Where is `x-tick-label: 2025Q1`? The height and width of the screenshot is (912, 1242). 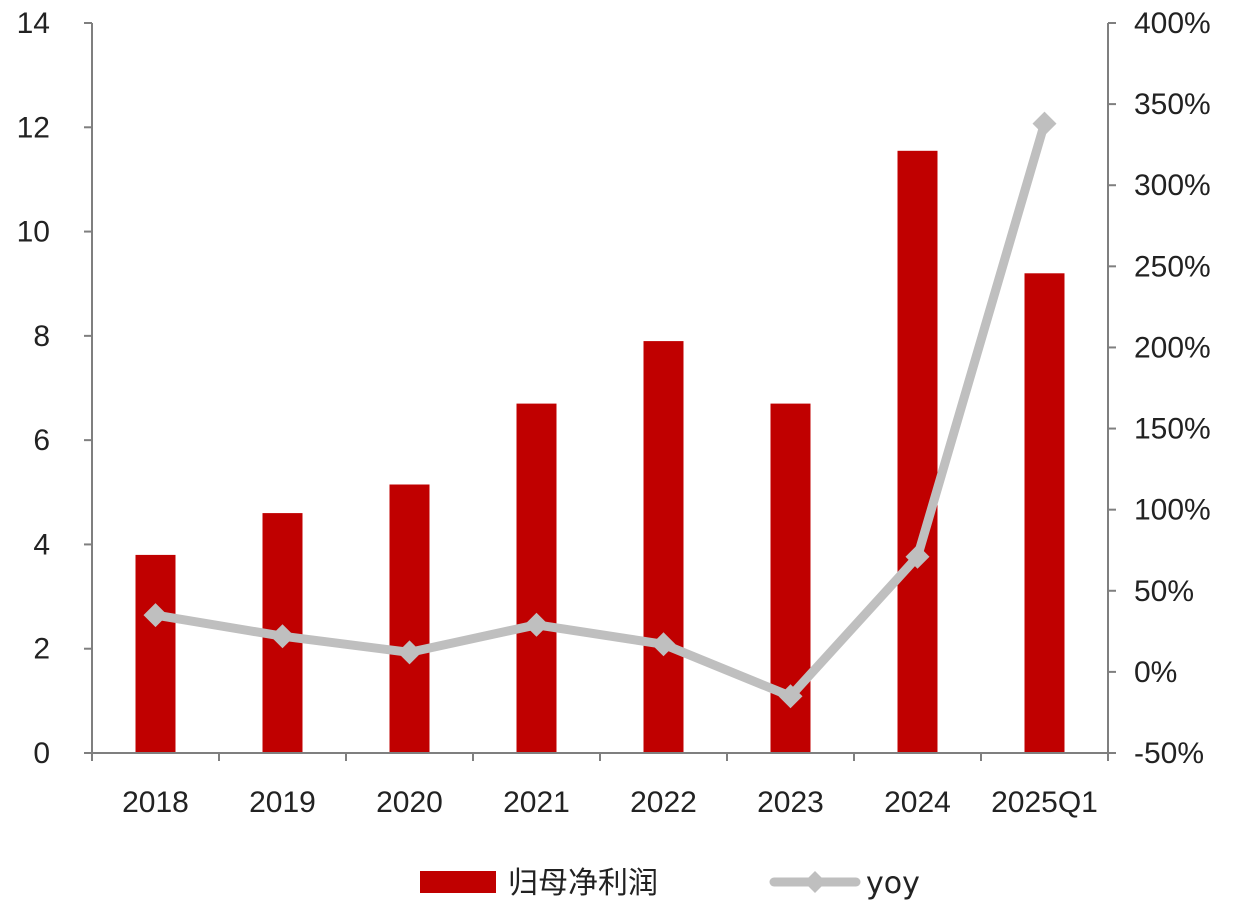
x-tick-label: 2025Q1 is located at coordinates (1044, 802).